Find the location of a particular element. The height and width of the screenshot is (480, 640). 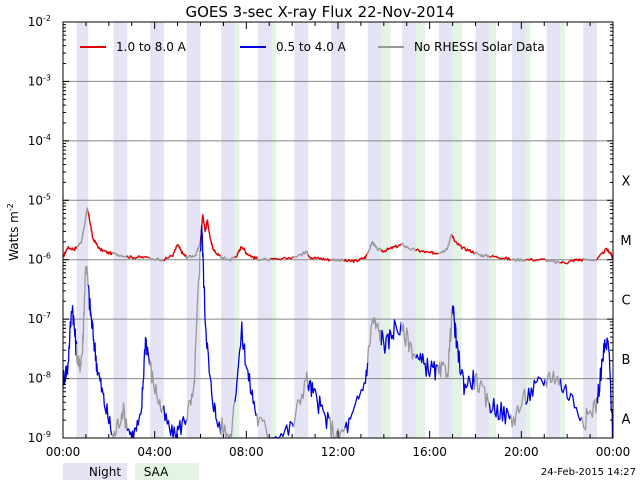

flare-class-label: M is located at coordinates (625, 241).